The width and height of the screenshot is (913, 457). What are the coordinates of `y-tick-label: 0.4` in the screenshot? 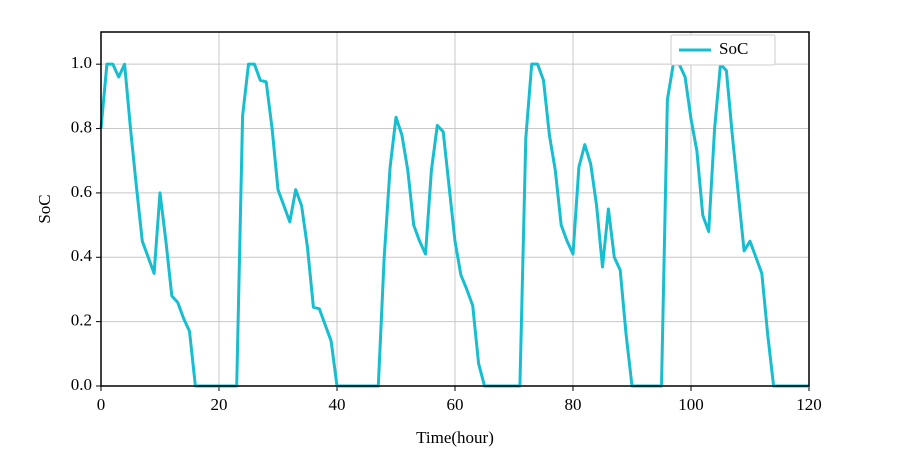 It's located at (82, 255).